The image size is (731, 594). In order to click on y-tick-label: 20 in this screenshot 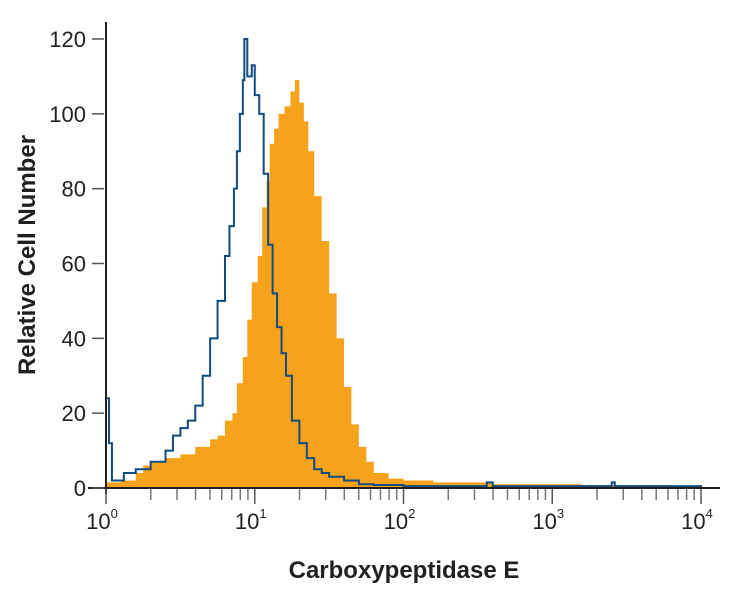, I will do `click(74, 413)`.